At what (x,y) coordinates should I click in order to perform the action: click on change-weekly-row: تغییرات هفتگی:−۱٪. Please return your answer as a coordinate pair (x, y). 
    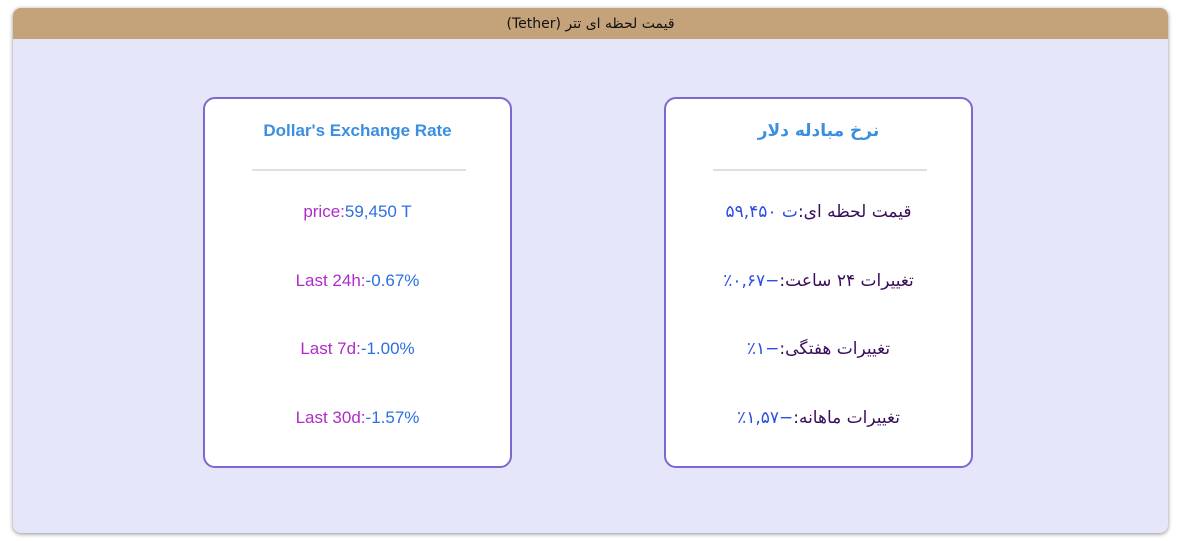
    Looking at the image, I should click on (818, 349).